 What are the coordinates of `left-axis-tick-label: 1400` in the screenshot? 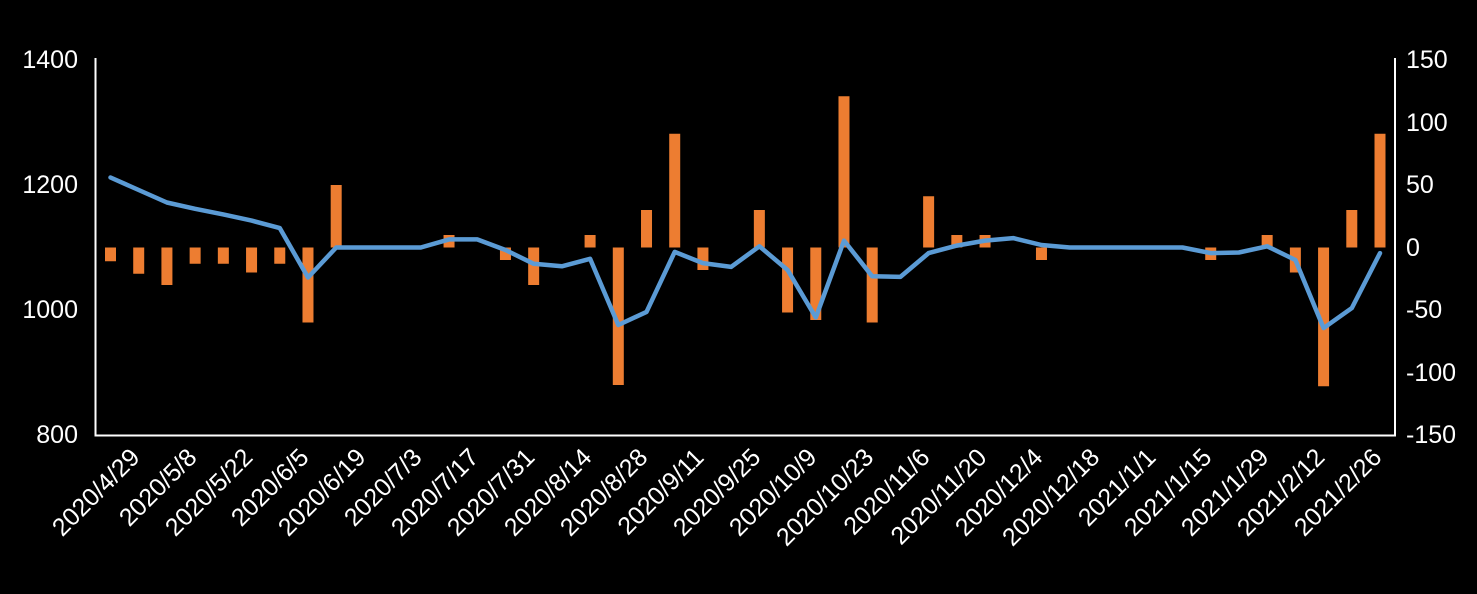 It's located at (50, 60).